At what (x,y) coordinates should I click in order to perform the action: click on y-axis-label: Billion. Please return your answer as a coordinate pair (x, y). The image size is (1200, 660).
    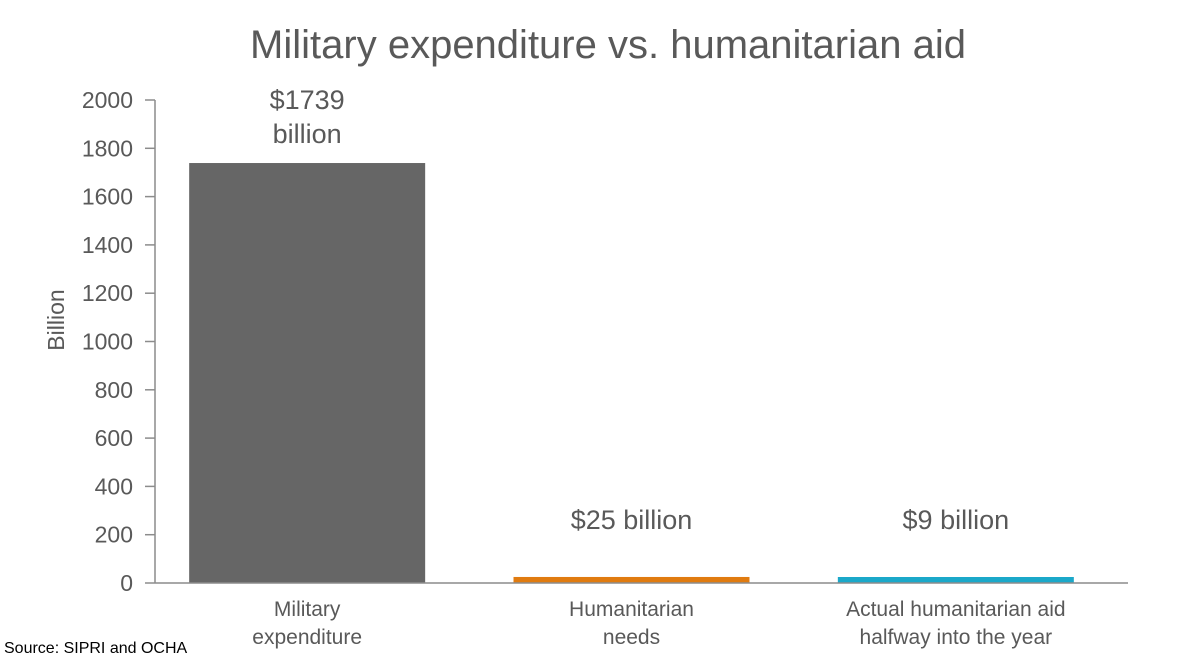
    Looking at the image, I should click on (56, 319).